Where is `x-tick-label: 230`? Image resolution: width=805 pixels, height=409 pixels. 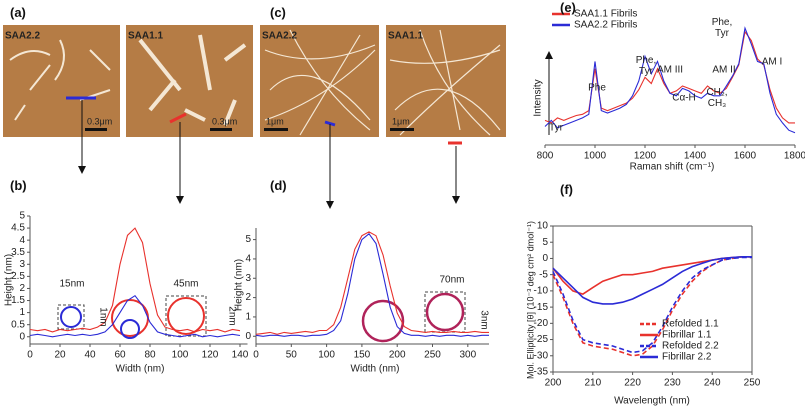
x-tick-label: 230 is located at coordinates (672, 383).